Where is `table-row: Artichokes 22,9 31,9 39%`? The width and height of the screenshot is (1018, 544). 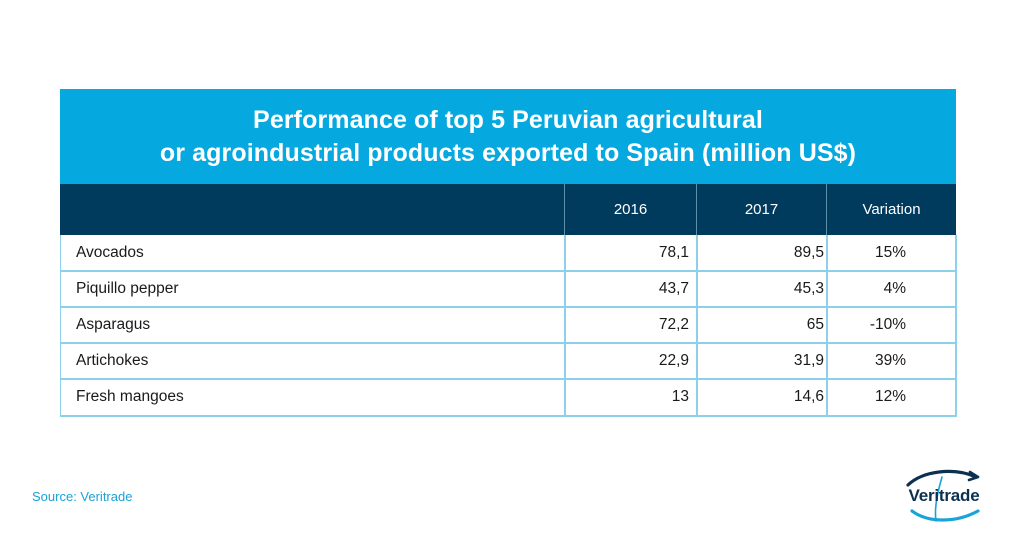
table-row: Artichokes 22,9 31,9 39% is located at coordinates (508, 360).